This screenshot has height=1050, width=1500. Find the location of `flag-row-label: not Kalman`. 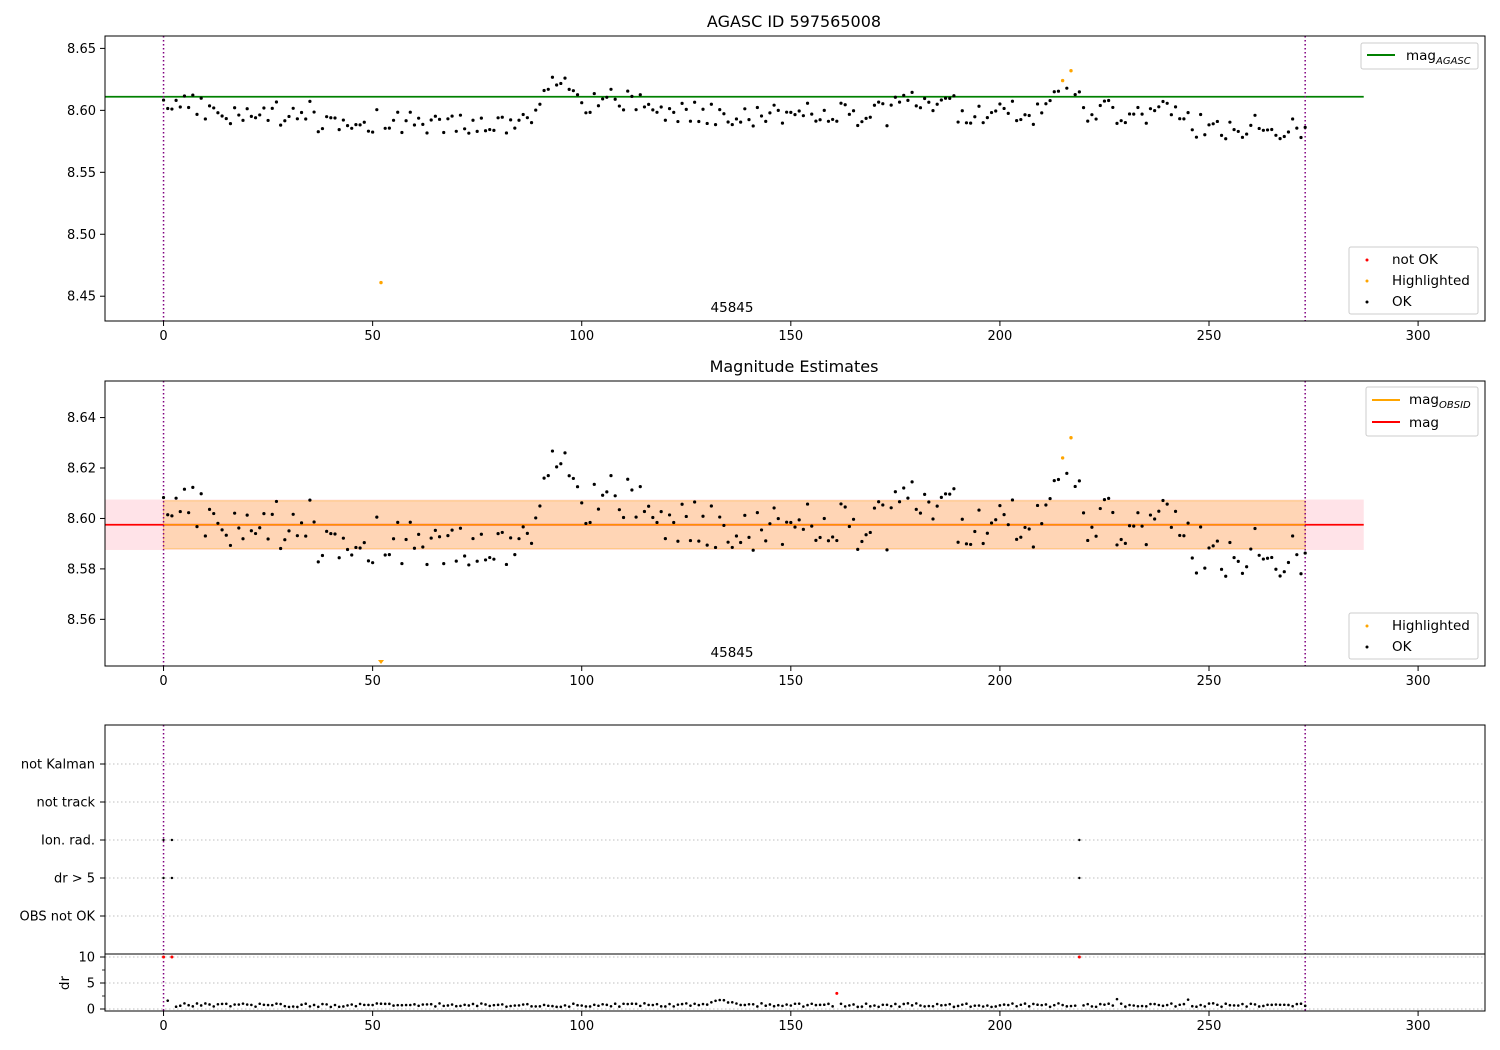

flag-row-label: not Kalman is located at coordinates (58, 765).